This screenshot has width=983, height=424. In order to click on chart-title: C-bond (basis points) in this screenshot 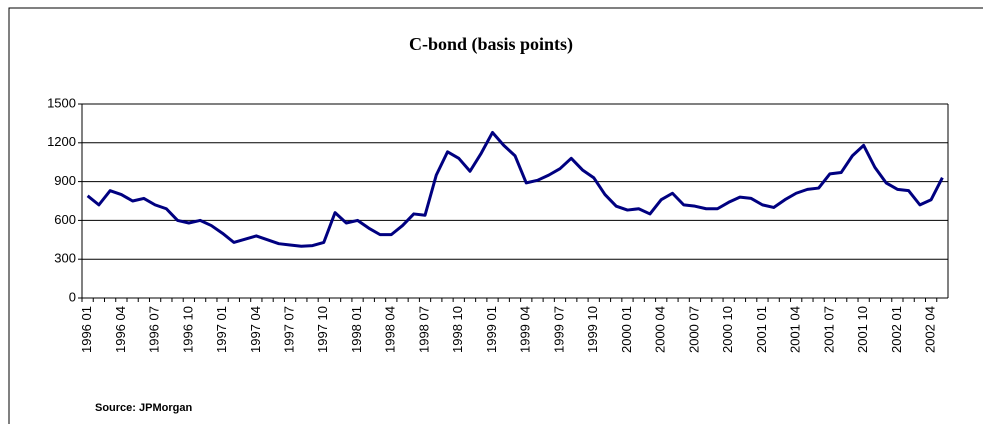, I will do `click(491, 44)`.